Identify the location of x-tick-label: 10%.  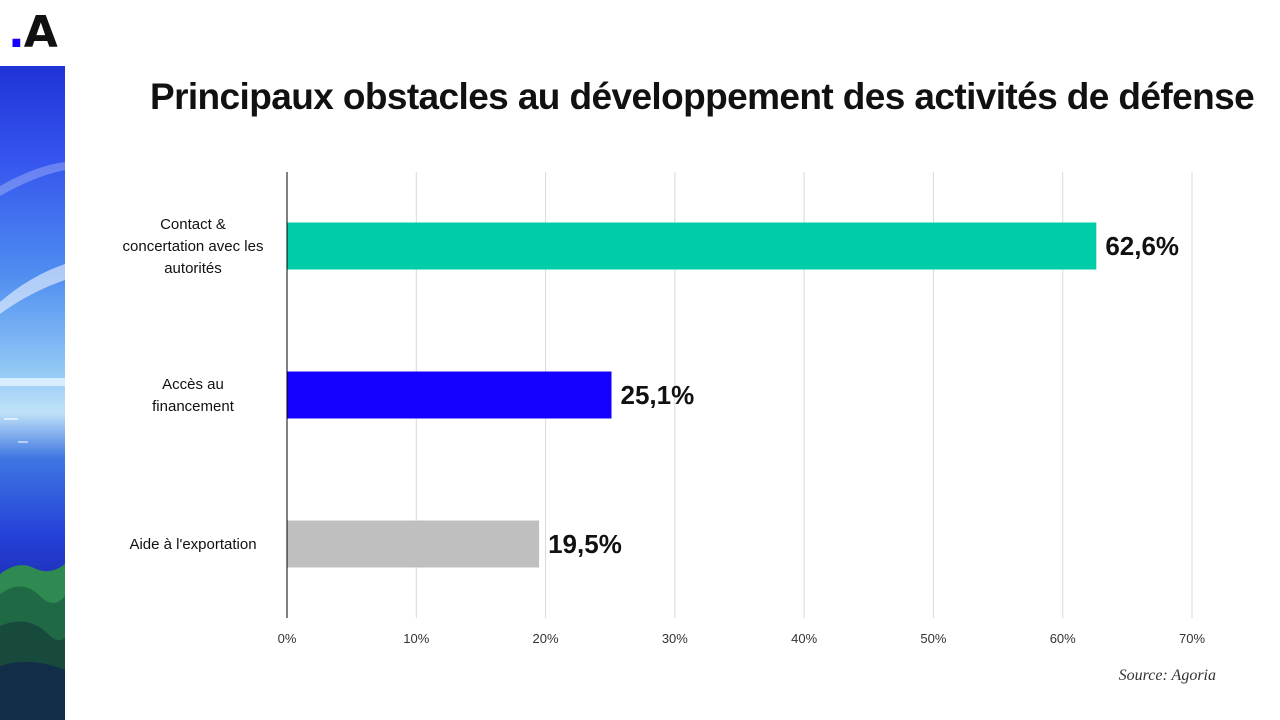
(416, 638).